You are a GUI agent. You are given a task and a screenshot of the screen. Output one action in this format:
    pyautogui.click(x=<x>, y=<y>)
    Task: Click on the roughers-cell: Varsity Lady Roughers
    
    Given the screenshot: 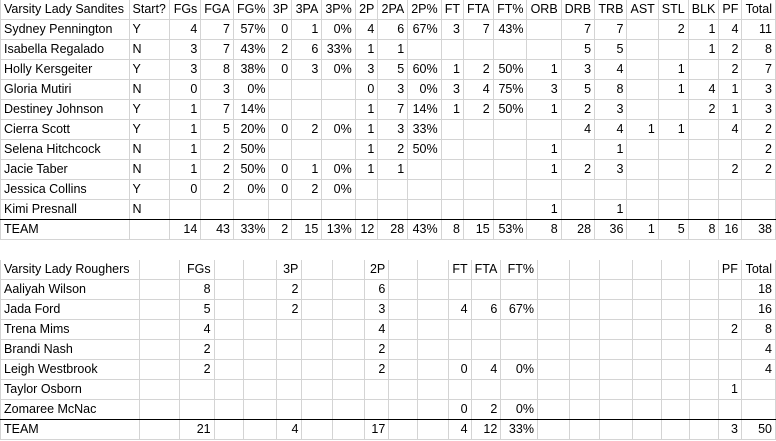 What is the action you would take?
    pyautogui.click(x=70, y=270)
    